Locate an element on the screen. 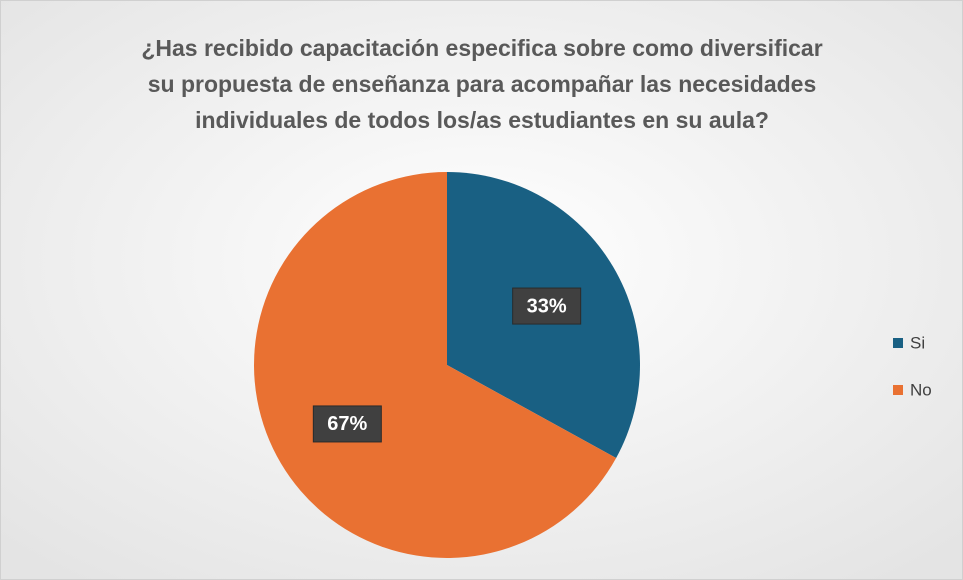 This screenshot has width=963, height=580. data-label: 33% is located at coordinates (547, 306).